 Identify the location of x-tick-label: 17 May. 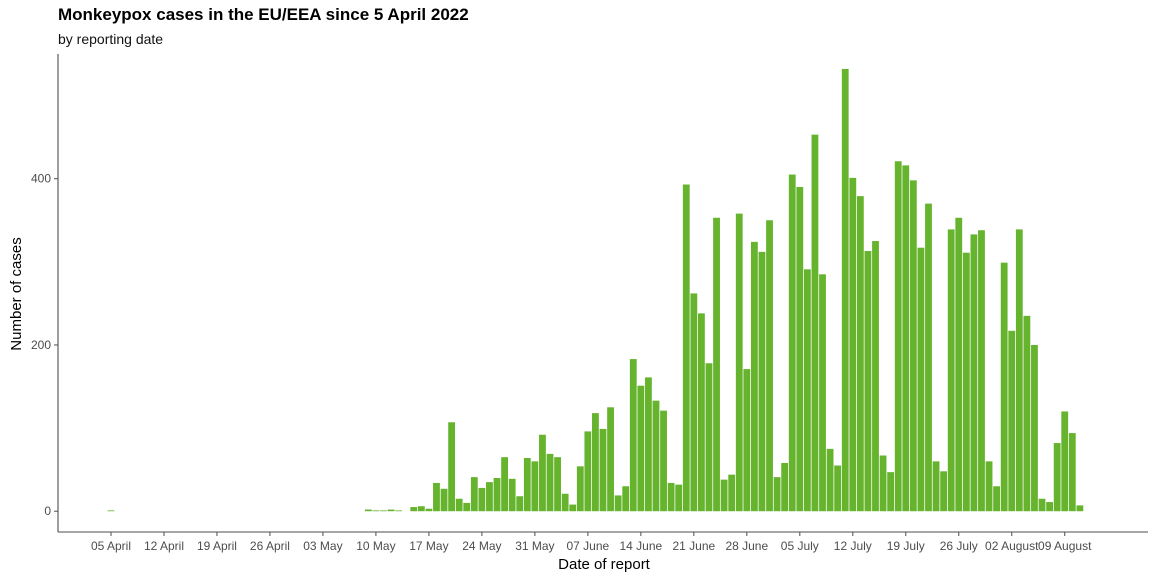
(428, 546).